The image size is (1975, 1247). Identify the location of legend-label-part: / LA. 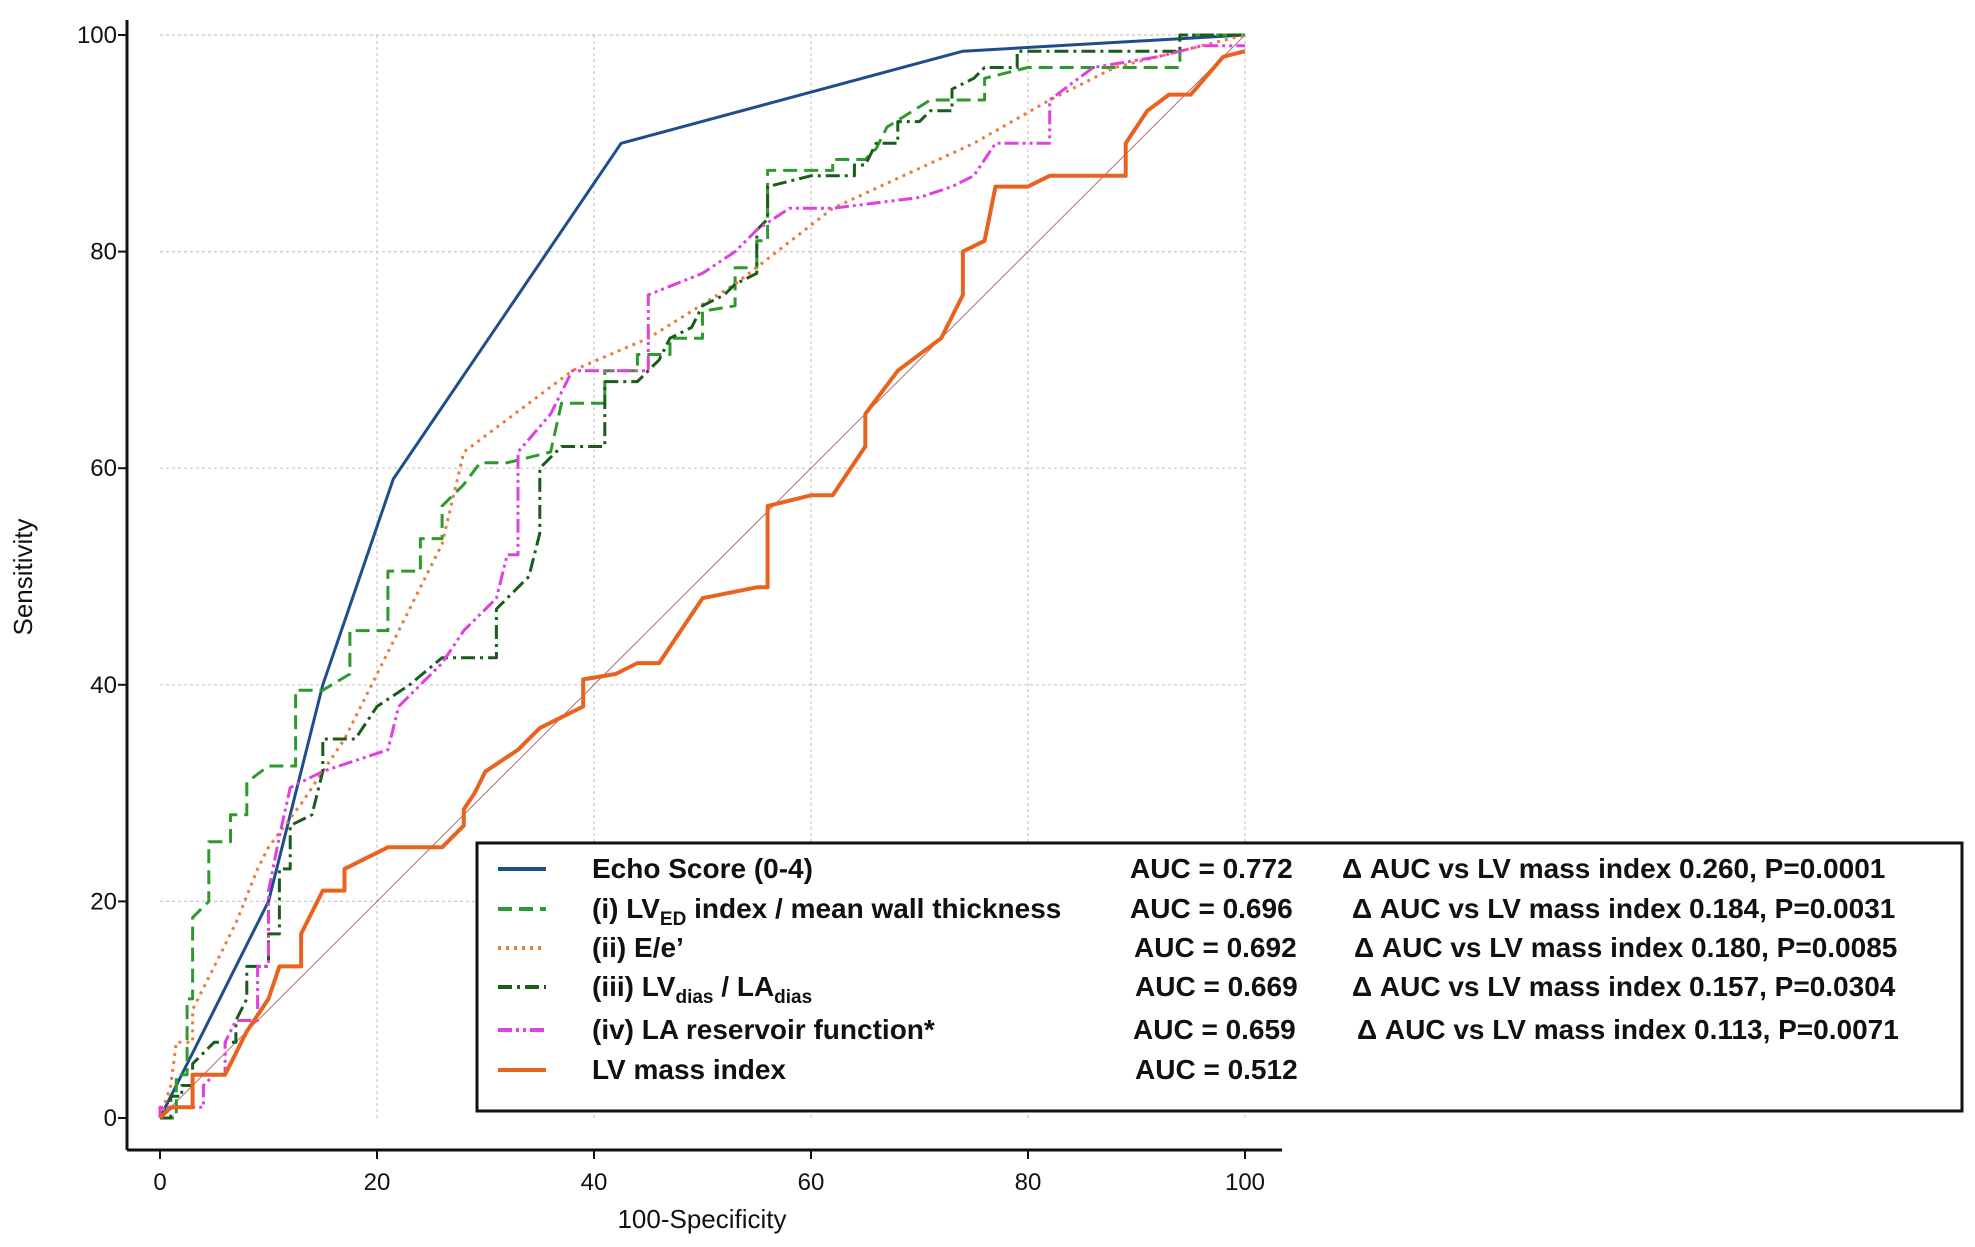
(744, 986).